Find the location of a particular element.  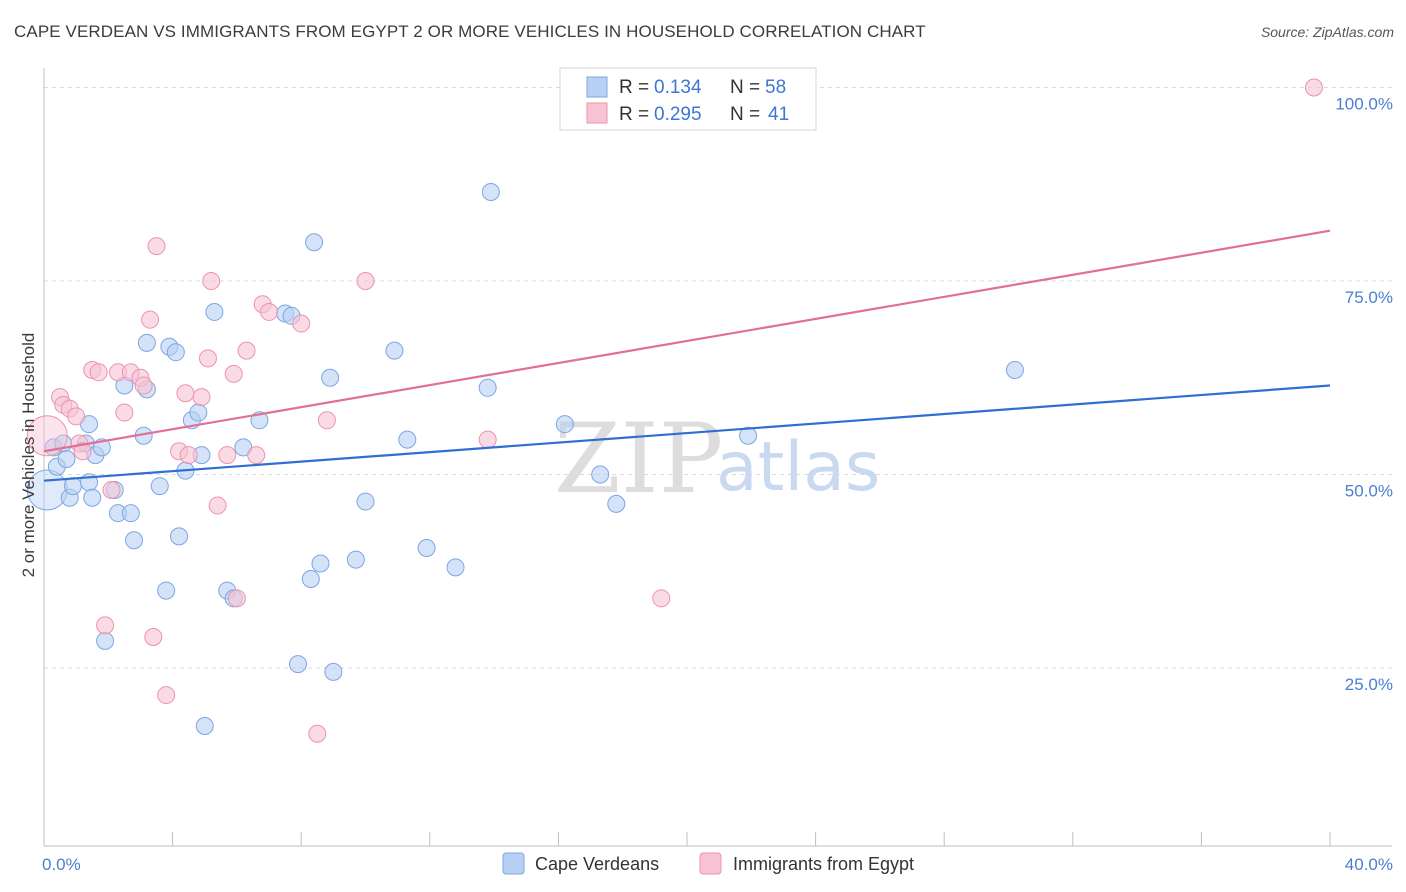

x-tick-label: 0.0% is located at coordinates (61, 864).